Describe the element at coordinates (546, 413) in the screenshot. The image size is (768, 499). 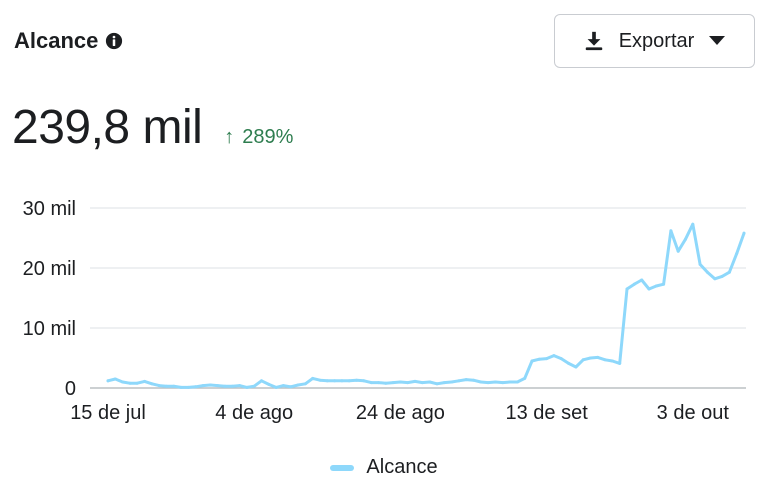
I see `x-tick-label: 13 de set` at that location.